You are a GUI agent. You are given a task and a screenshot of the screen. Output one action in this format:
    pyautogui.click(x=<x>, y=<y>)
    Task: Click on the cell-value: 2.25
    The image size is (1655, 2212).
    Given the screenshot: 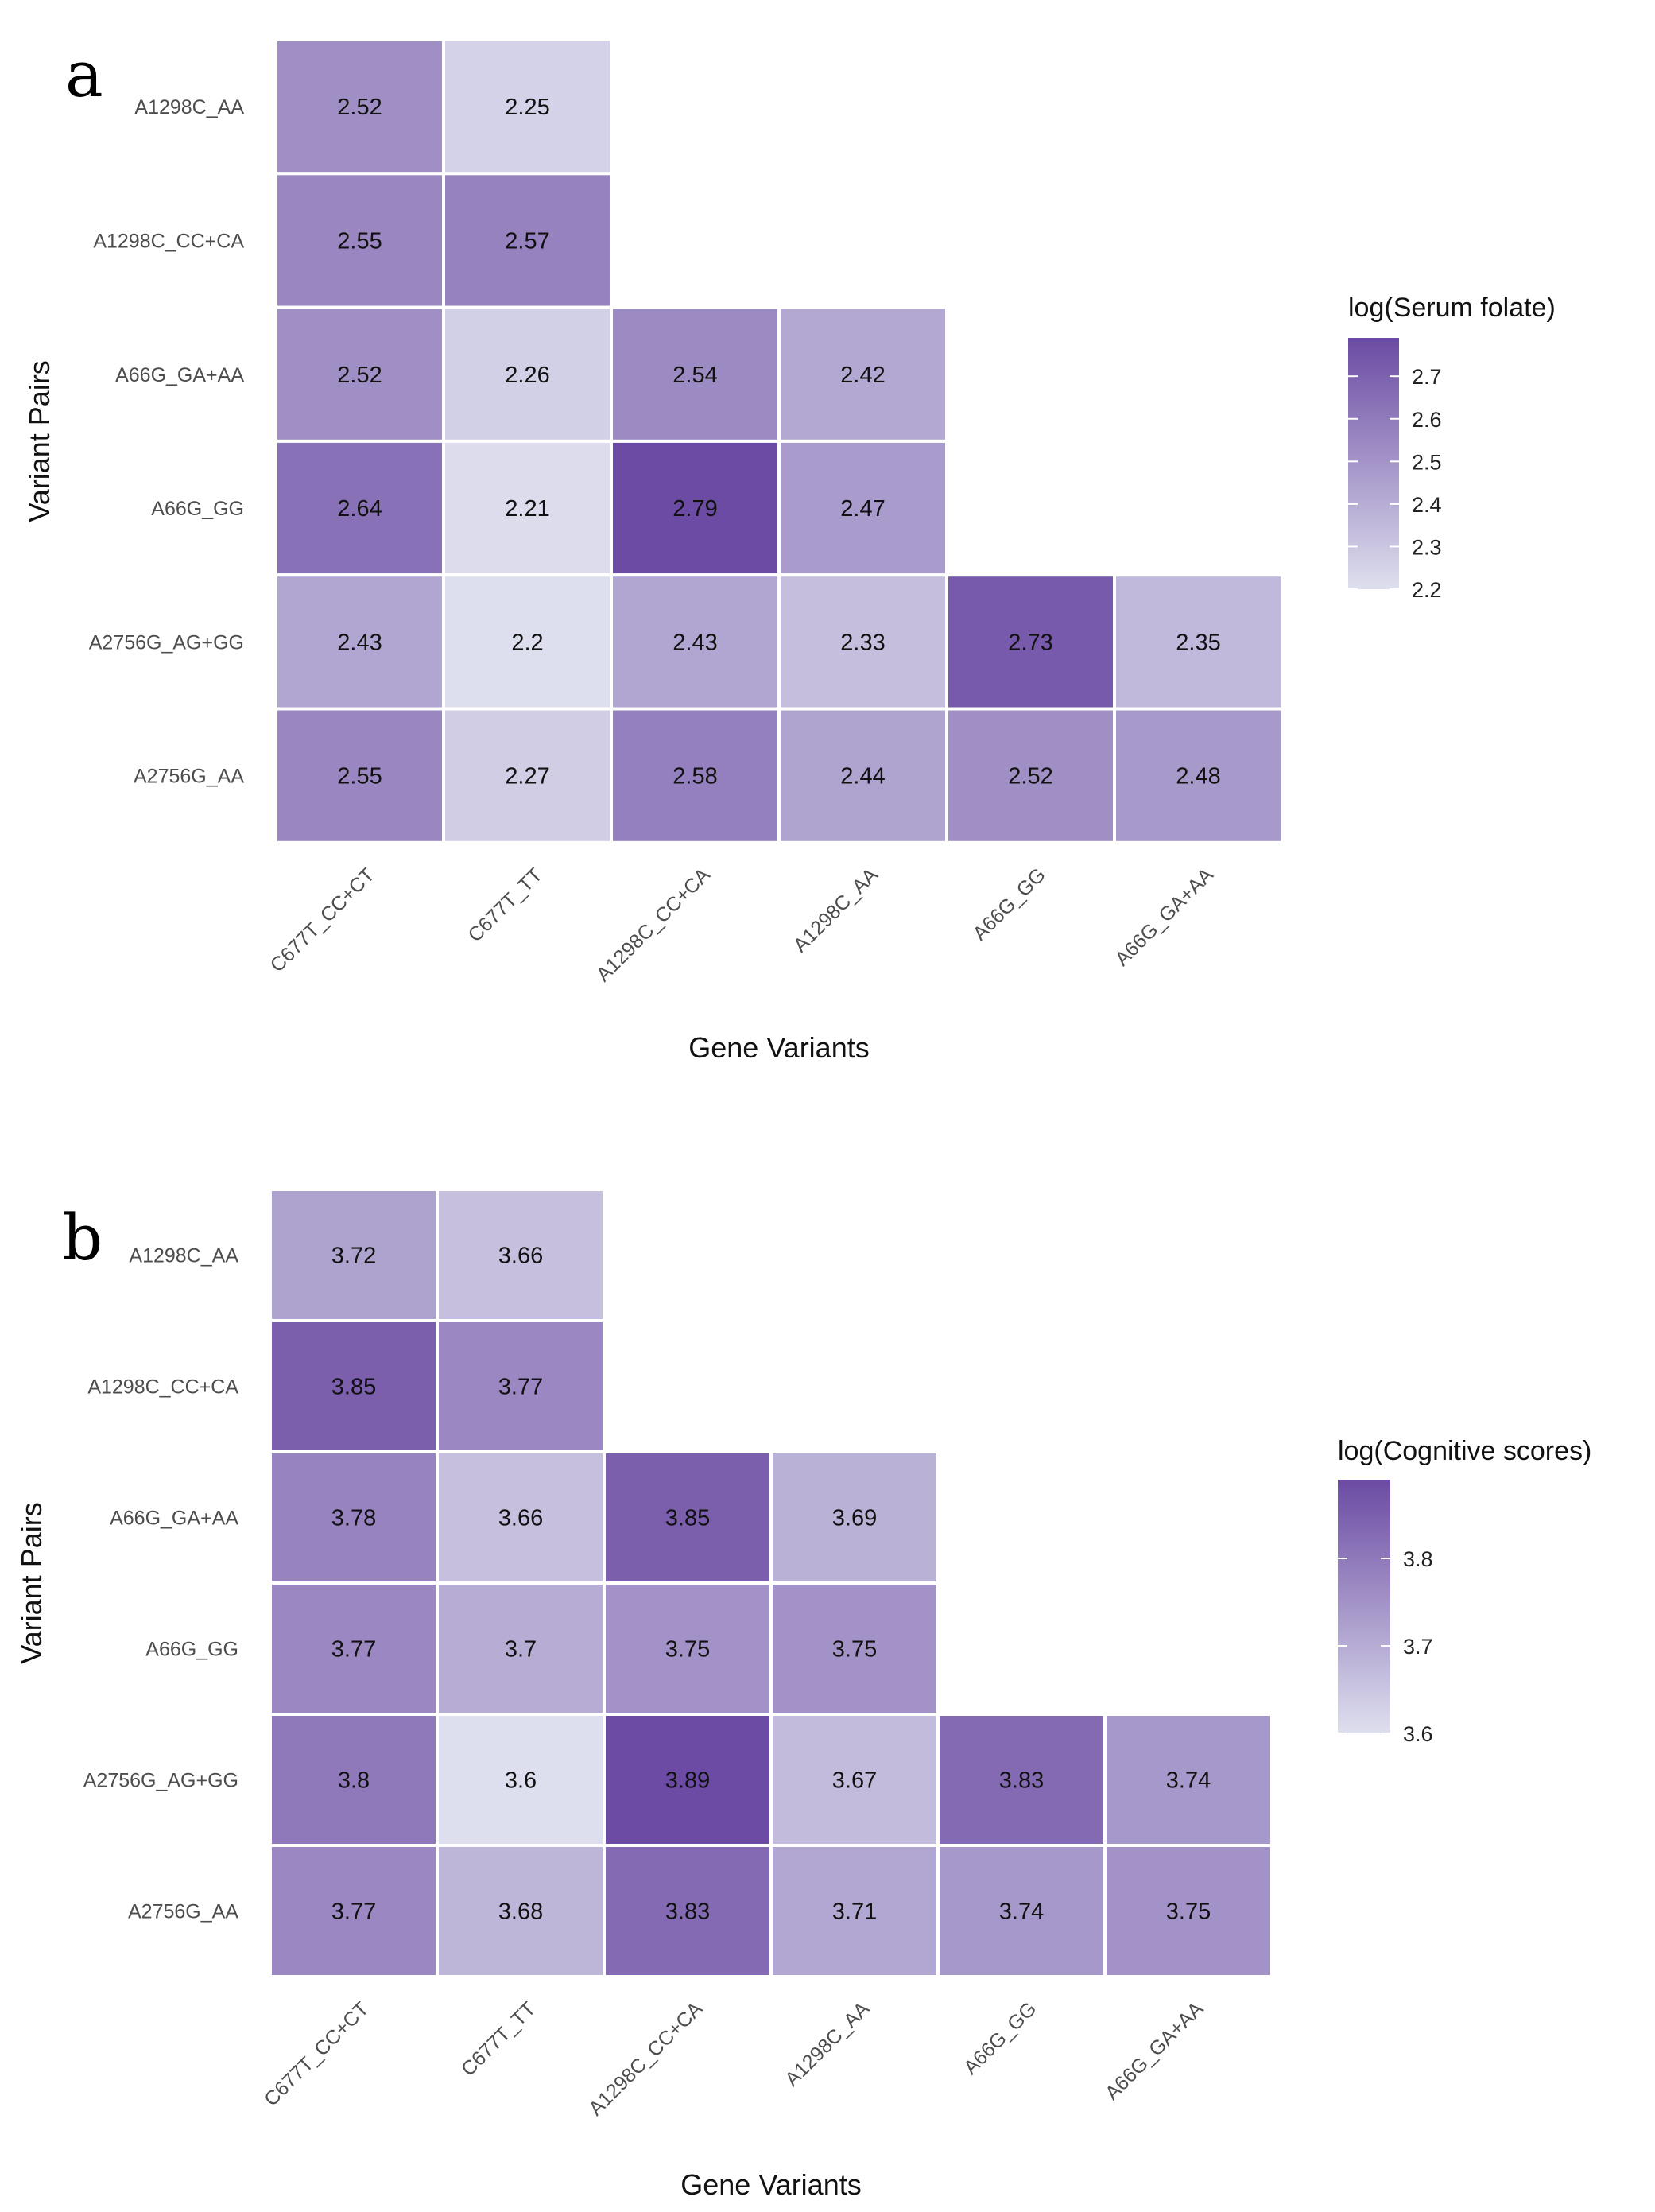 What is the action you would take?
    pyautogui.click(x=527, y=107)
    